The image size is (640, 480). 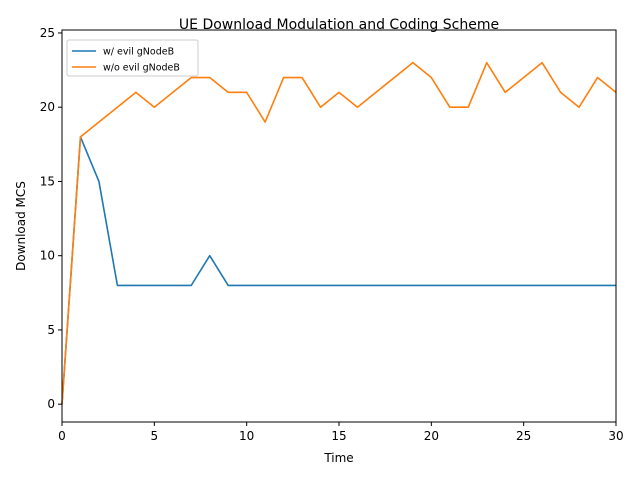 What do you see at coordinates (339, 25) in the screenshot?
I see `chart-title: UE Download Modulation and Coding Scheme` at bounding box center [339, 25].